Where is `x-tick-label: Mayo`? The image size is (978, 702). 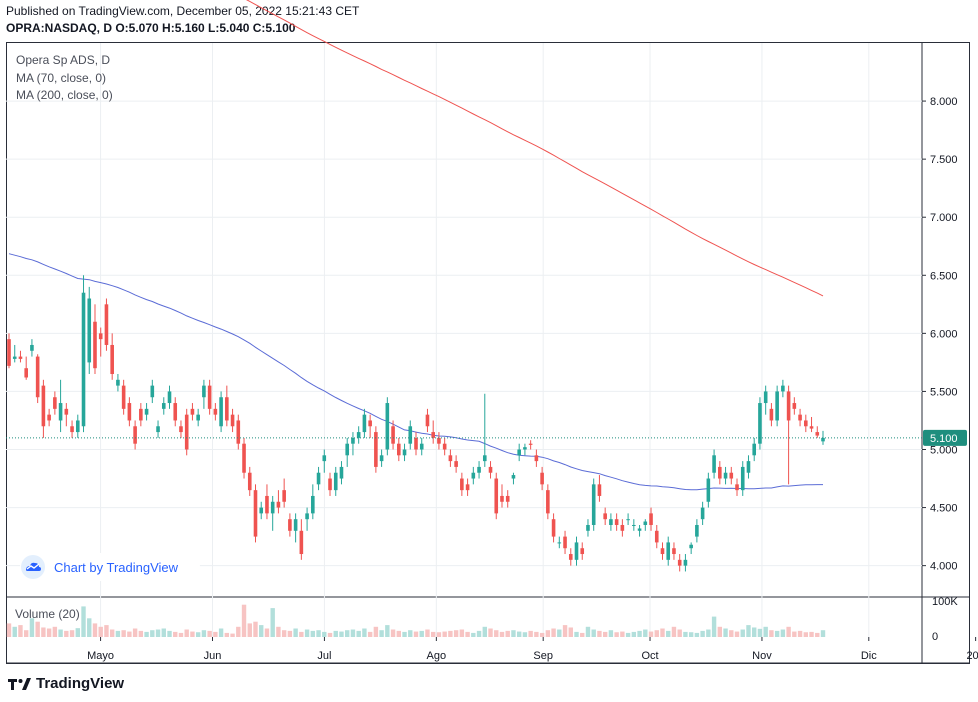
x-tick-label: Mayo is located at coordinates (100, 656).